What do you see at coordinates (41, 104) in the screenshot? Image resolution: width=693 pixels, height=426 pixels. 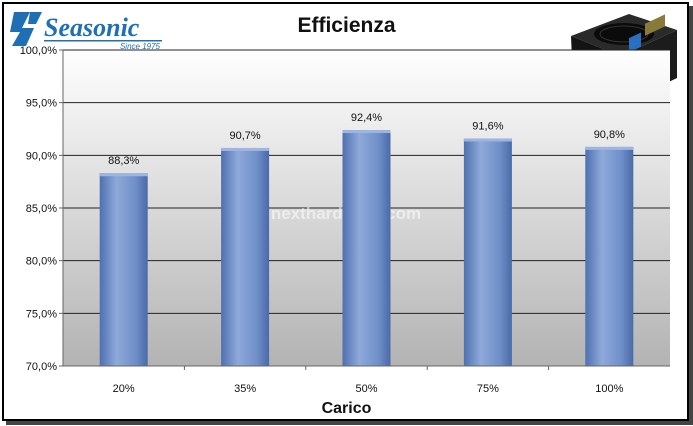 I see `y-tick-label: 95,0%` at bounding box center [41, 104].